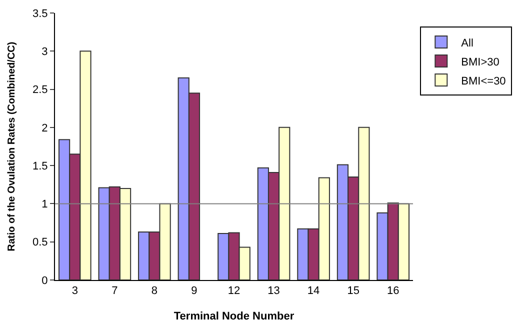 The image size is (520, 328). I want to click on x-tick-label: 16, so click(393, 291).